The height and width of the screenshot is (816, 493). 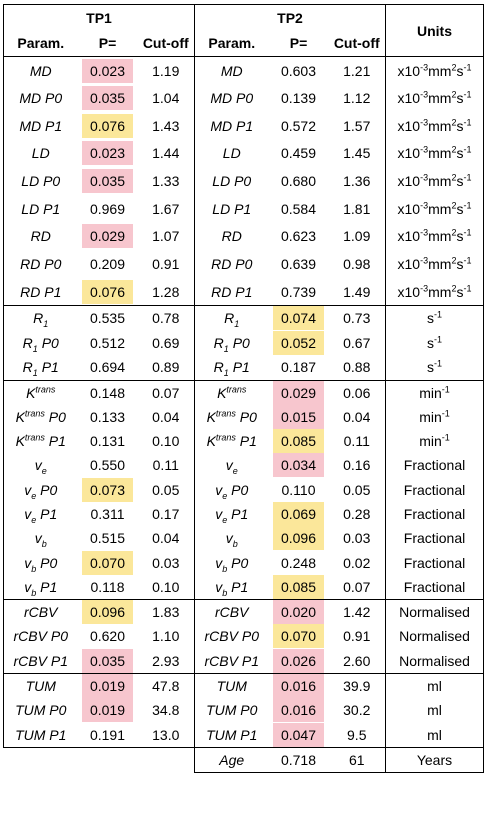 I want to click on tp1-cutoff-cell: 0.03, so click(x=166, y=562).